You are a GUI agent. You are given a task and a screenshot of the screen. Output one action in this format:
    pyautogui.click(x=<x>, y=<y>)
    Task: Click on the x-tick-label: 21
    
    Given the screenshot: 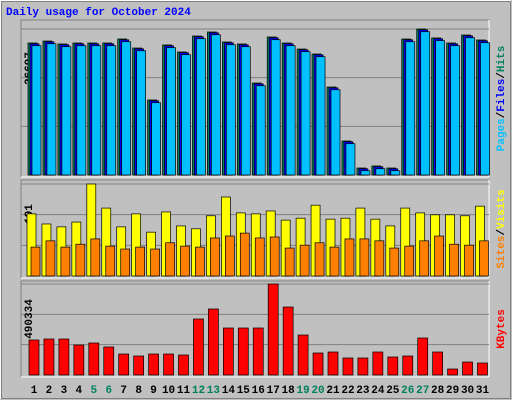 What is the action you would take?
    pyautogui.click(x=333, y=391)
    